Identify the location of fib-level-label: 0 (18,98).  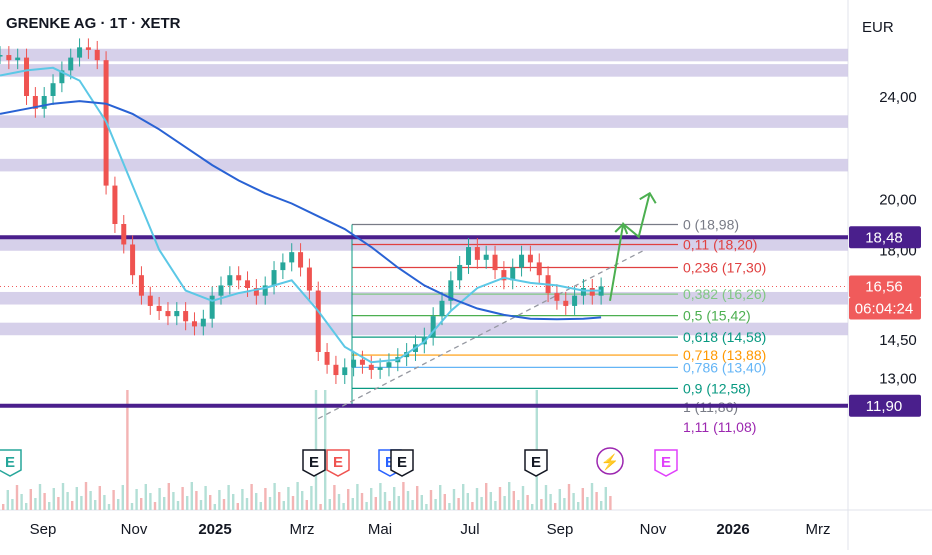
(711, 225).